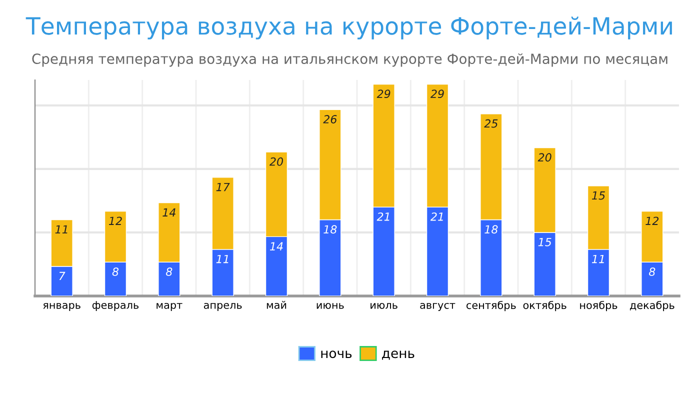 This screenshot has width=700, height=400. What do you see at coordinates (652, 306) in the screenshot?
I see `x-tick-label: декабрь` at bounding box center [652, 306].